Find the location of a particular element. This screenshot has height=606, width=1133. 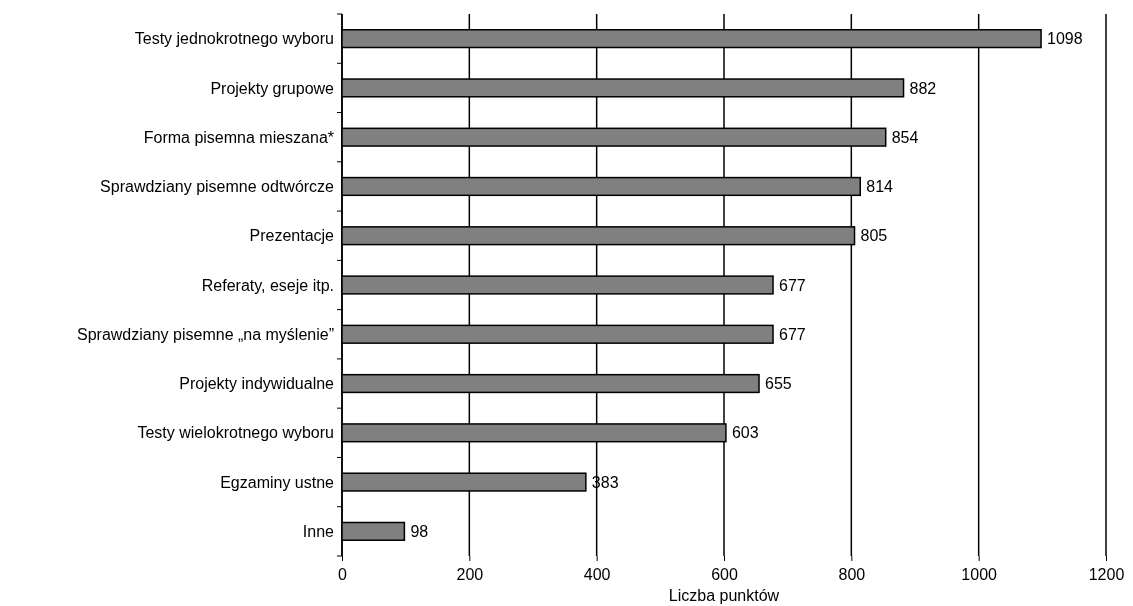

x-tick-label: 1000 is located at coordinates (979, 575).